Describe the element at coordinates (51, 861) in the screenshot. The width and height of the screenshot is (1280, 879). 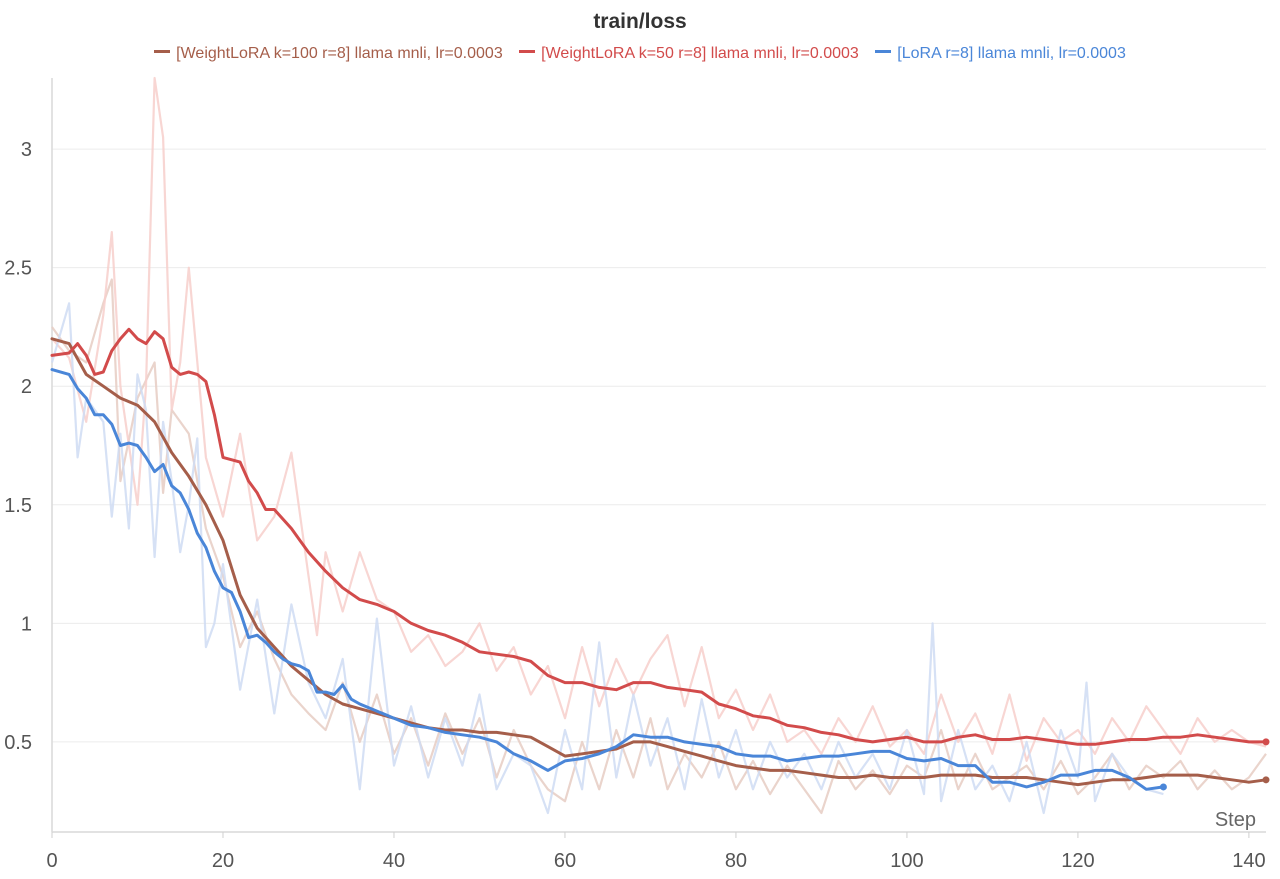
I see `x-tick-label: 0` at that location.